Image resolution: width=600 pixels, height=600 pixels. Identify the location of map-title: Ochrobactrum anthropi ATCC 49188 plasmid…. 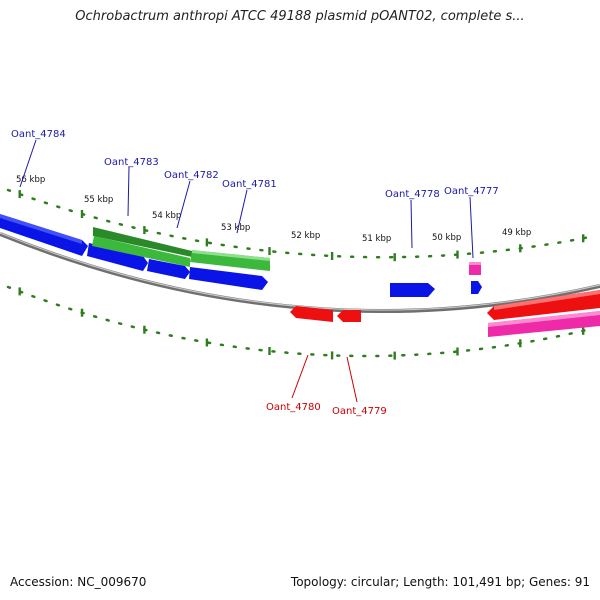
(300, 16).